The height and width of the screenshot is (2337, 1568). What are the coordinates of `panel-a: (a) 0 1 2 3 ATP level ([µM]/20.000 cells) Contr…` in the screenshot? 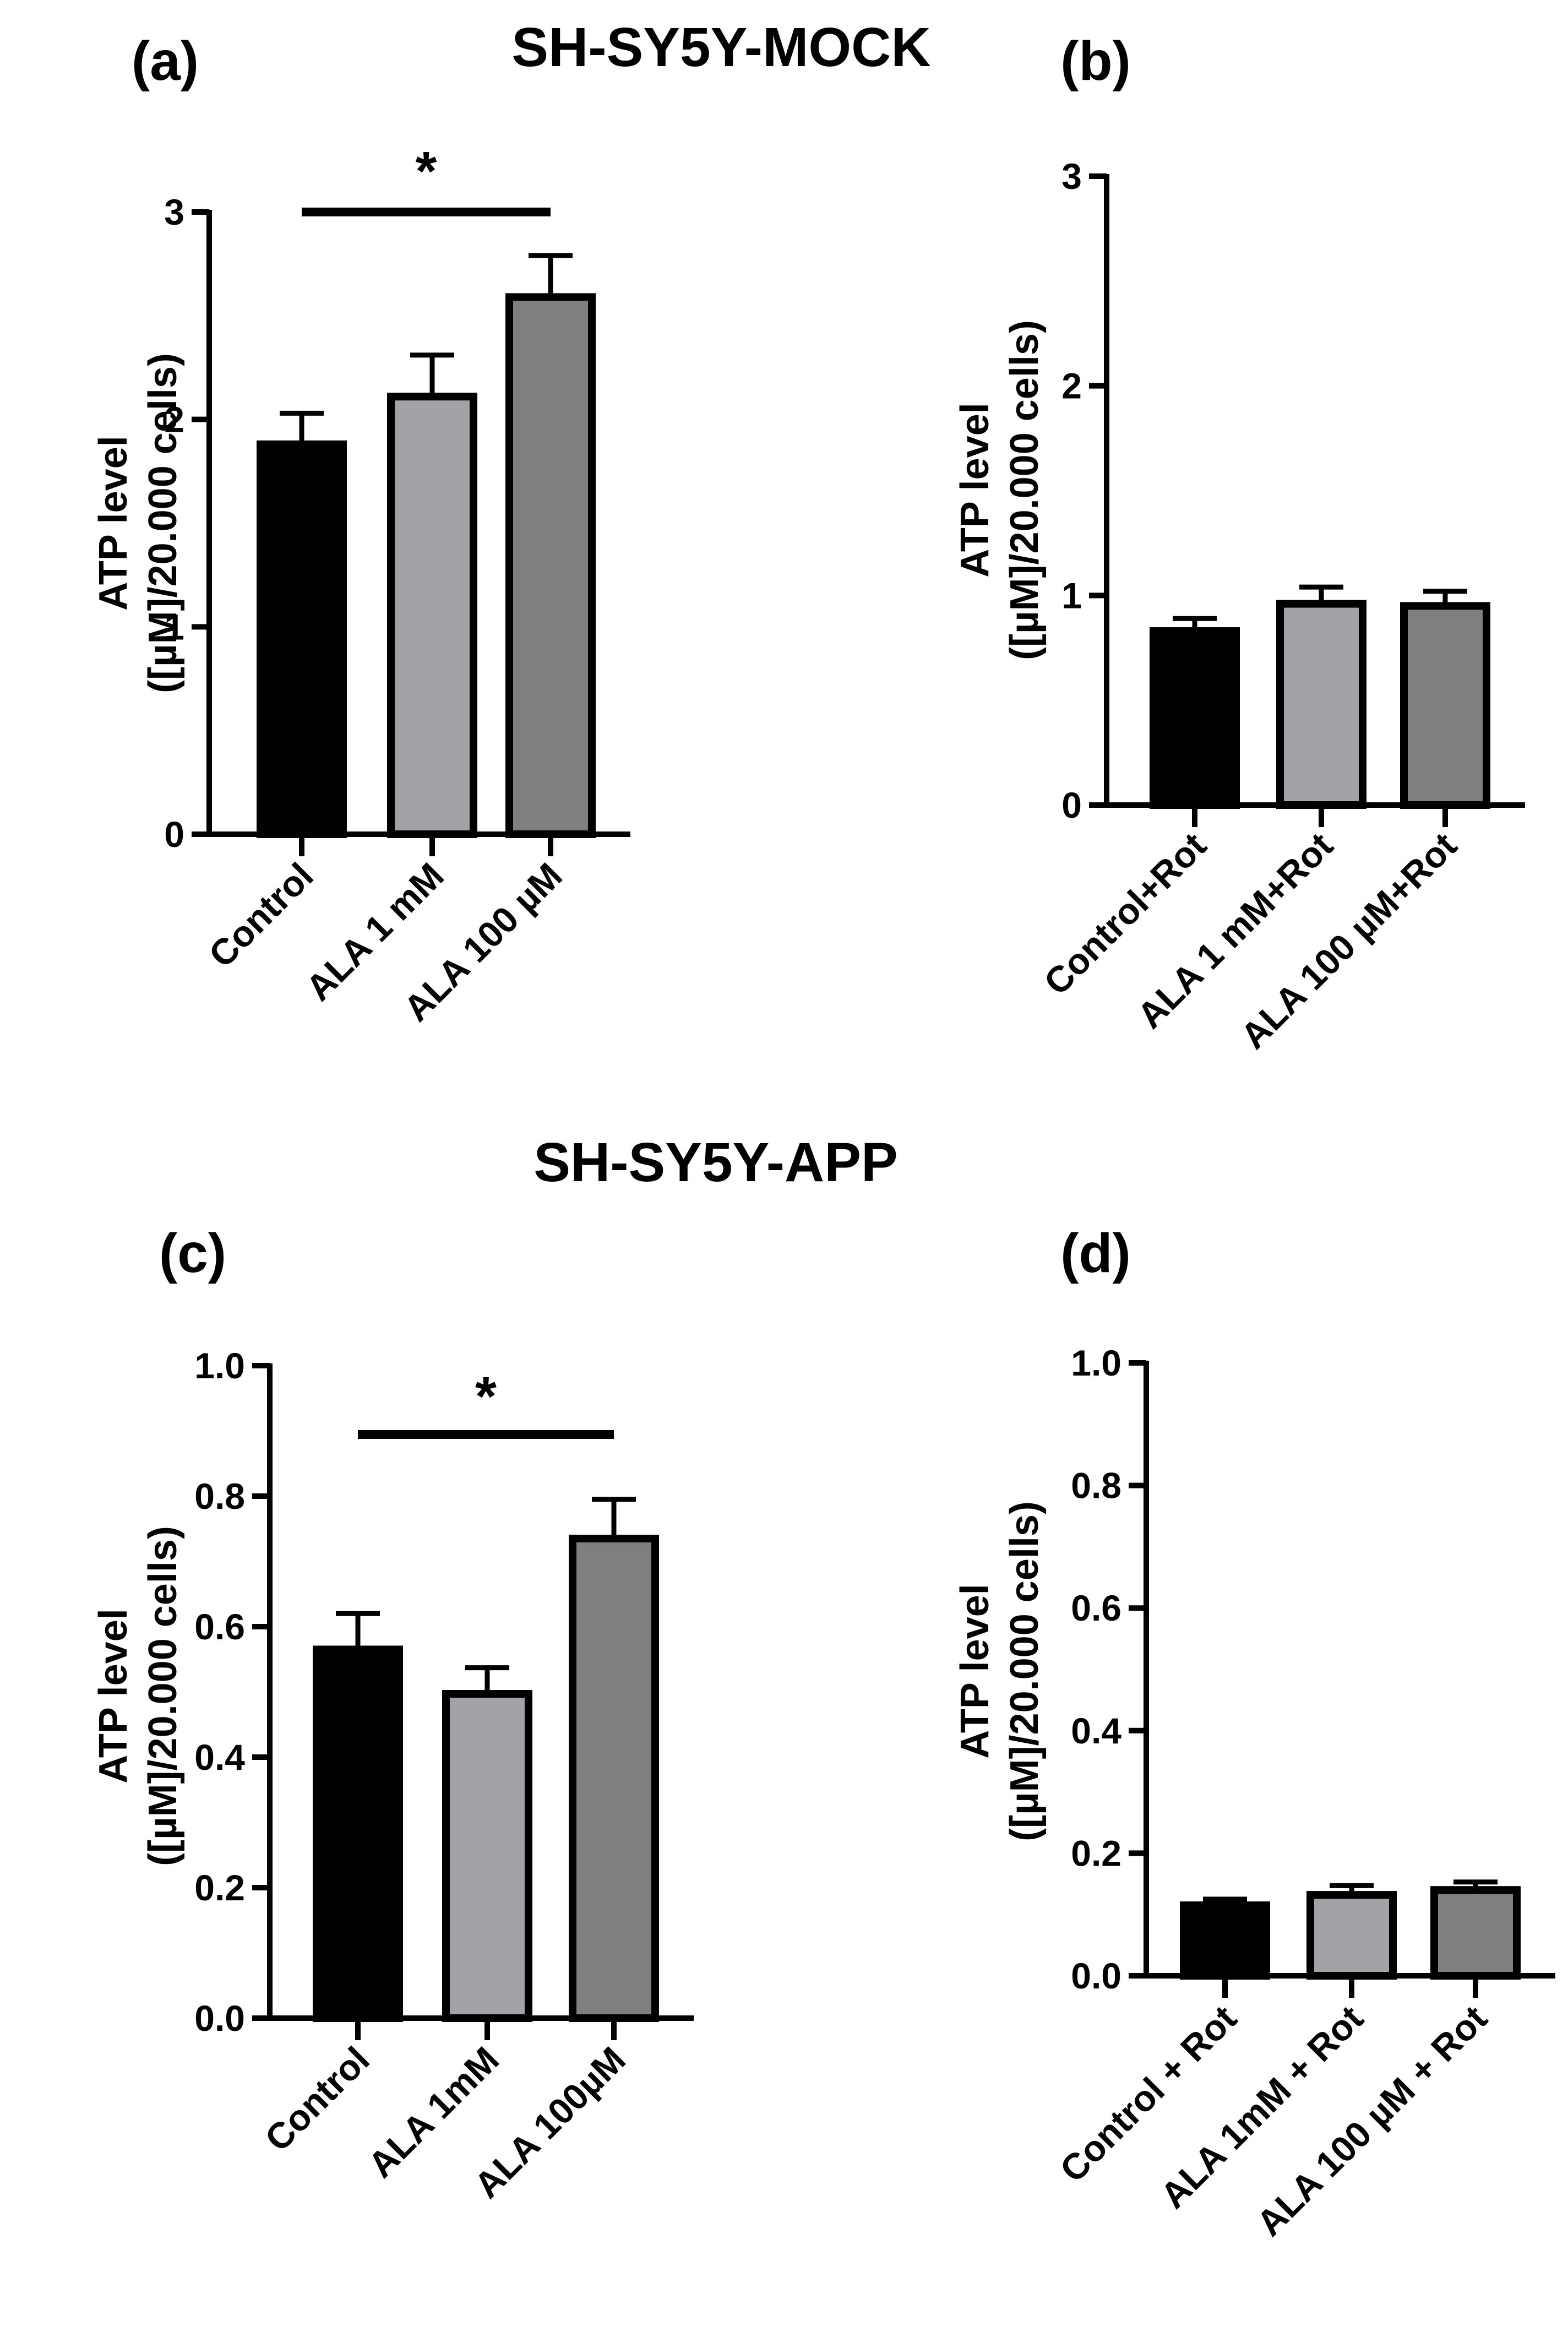 It's located at (361, 529).